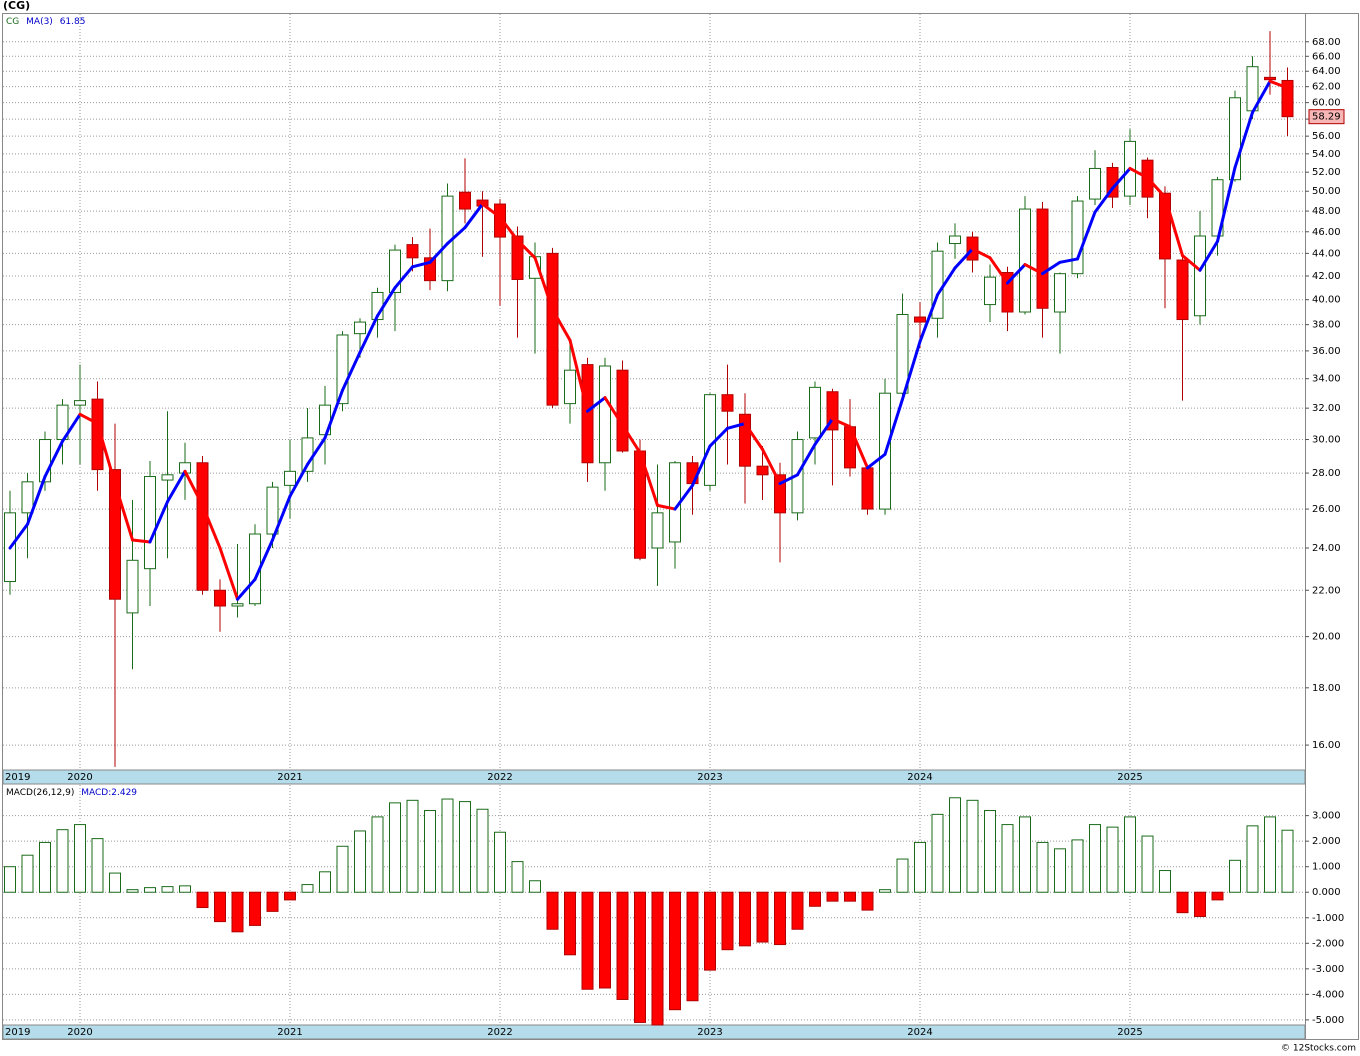 The width and height of the screenshot is (1360, 1056). What do you see at coordinates (1326, 688) in the screenshot?
I see `y-tick-label: 18.00` at bounding box center [1326, 688].